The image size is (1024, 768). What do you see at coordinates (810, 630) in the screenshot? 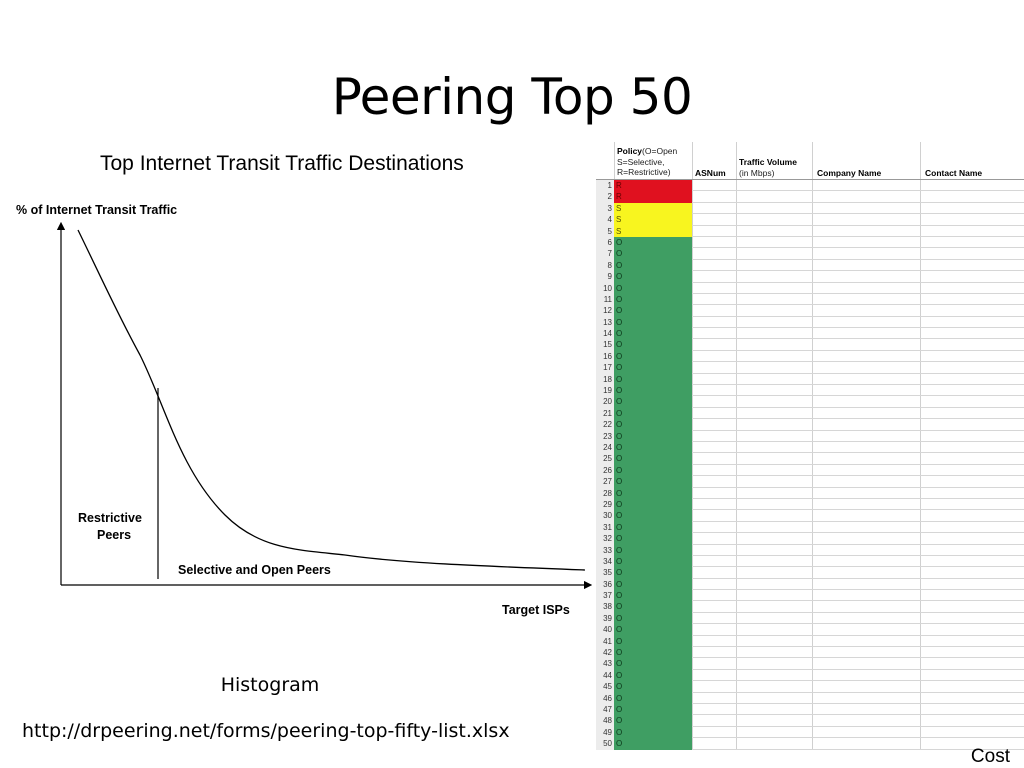
I see `sheet-row: 40 O` at bounding box center [810, 630].